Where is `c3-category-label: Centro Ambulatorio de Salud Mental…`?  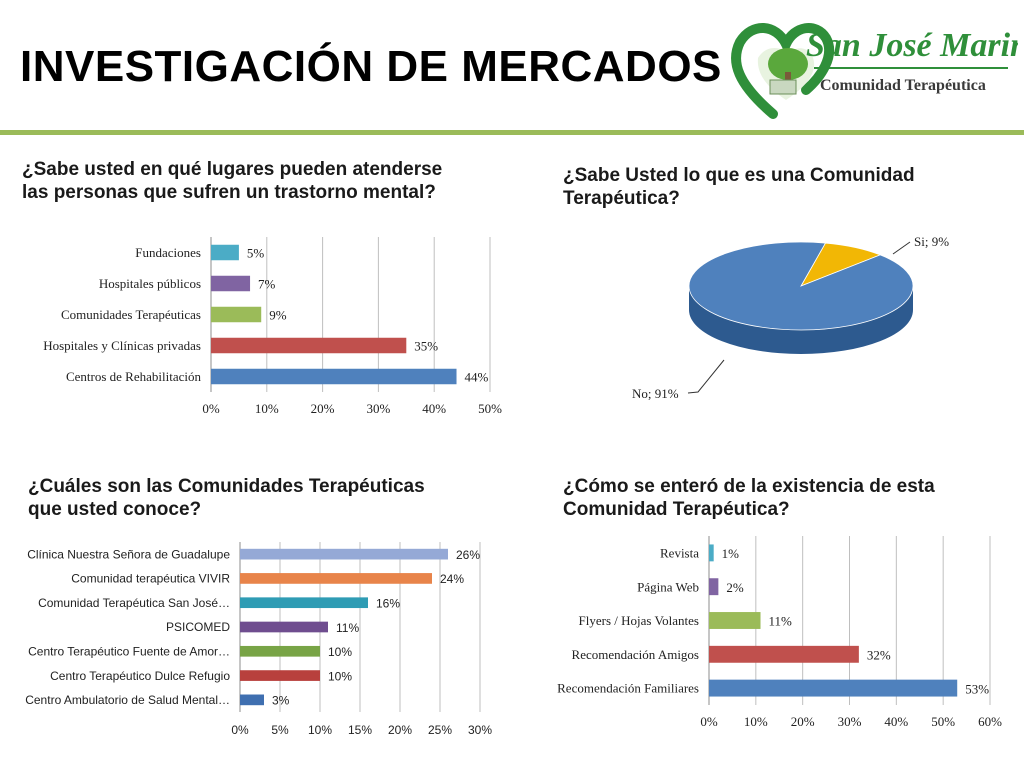 c3-category-label: Centro Ambulatorio de Salud Mental… is located at coordinates (127, 700).